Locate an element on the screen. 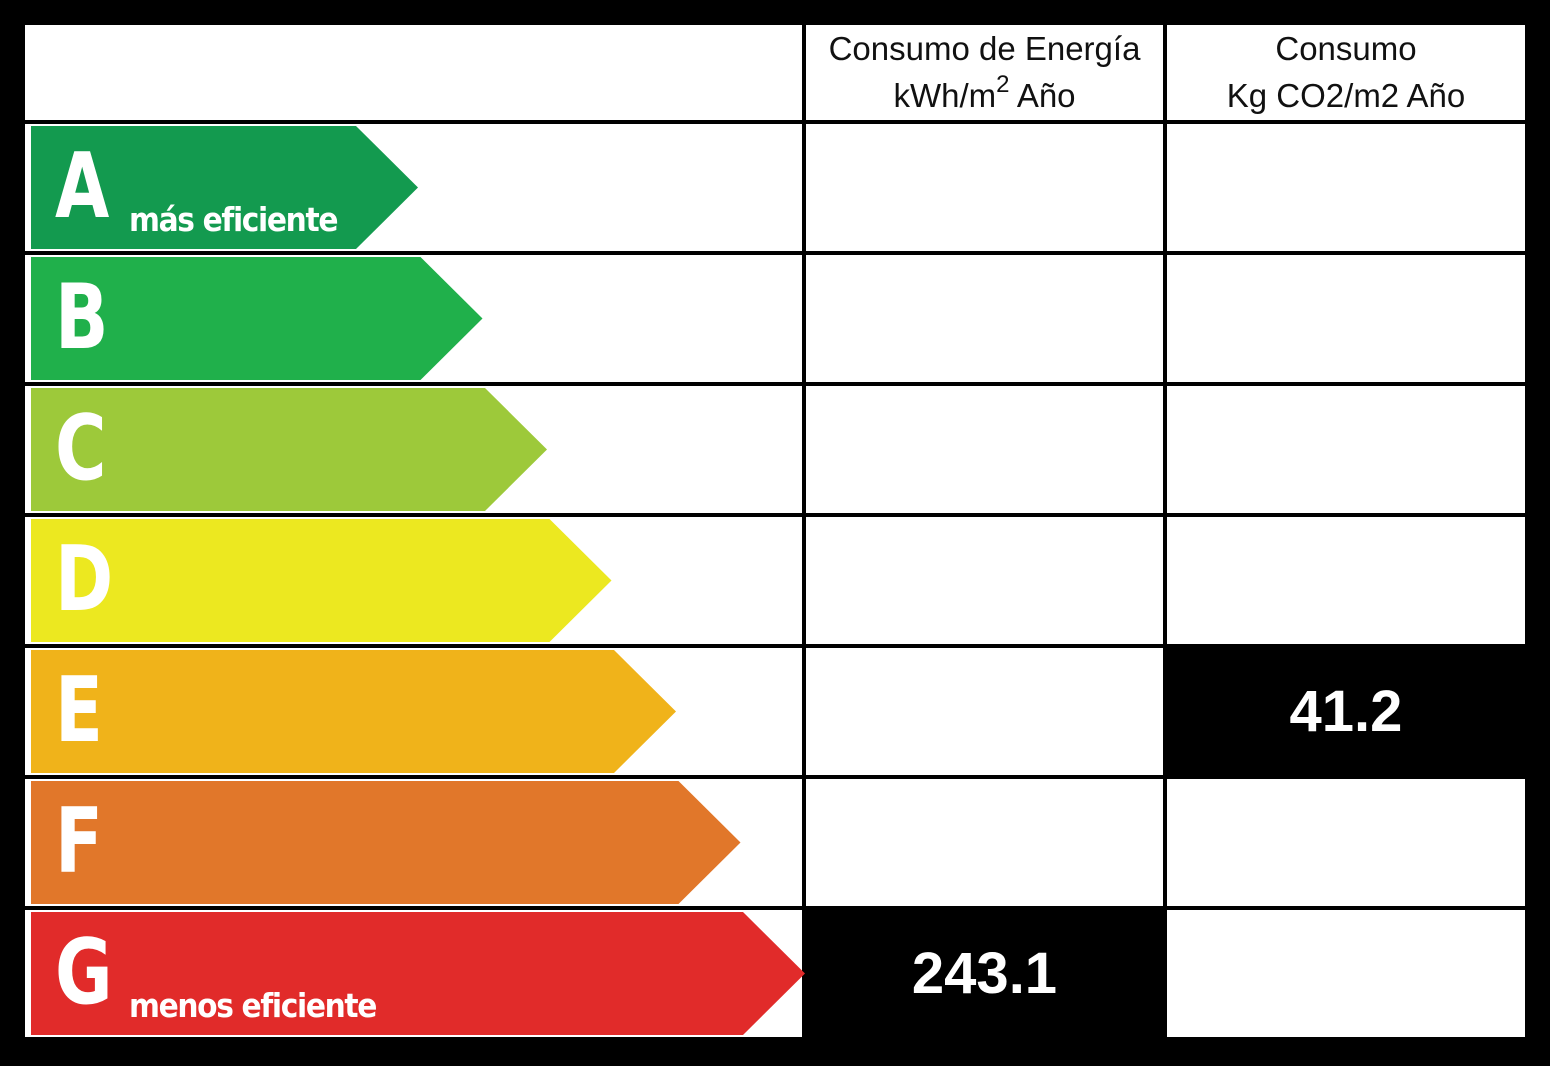  co2-value-cell-a is located at coordinates (1346, 187).